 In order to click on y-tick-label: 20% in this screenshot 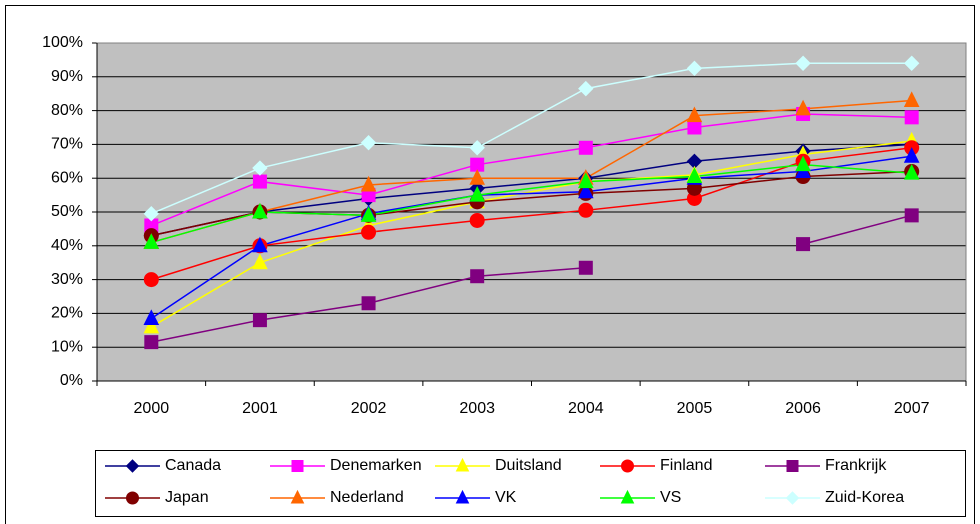, I will do `click(67, 313)`.